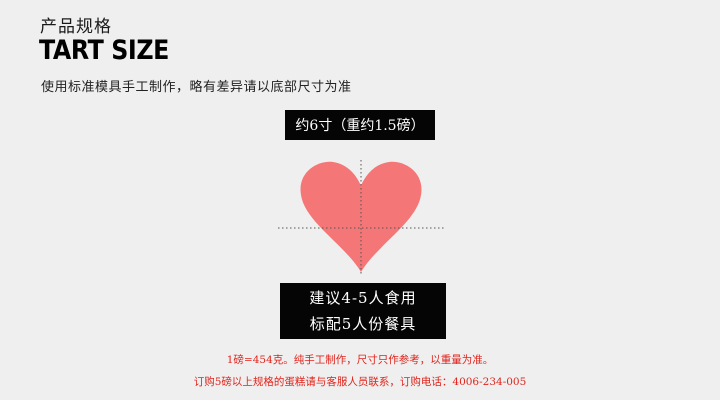  I want to click on size-label-box: 约6寸（重约1.5磅）, so click(360, 125).